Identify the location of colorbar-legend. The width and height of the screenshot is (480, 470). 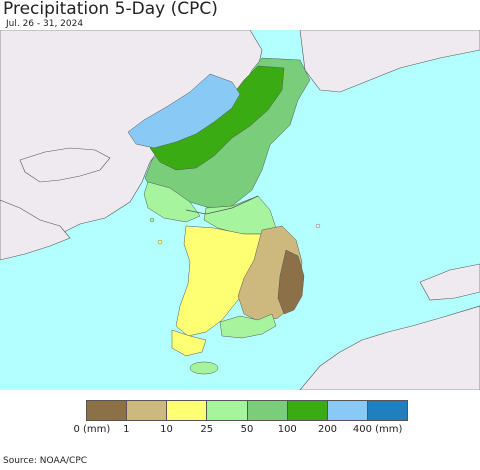
(247, 410).